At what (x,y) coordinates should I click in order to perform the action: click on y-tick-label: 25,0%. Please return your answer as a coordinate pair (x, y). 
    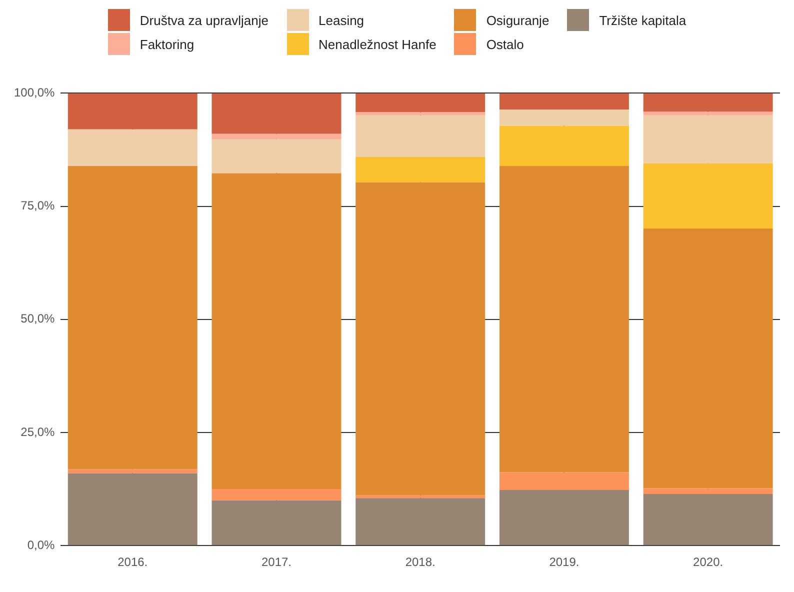
    Looking at the image, I should click on (38, 431).